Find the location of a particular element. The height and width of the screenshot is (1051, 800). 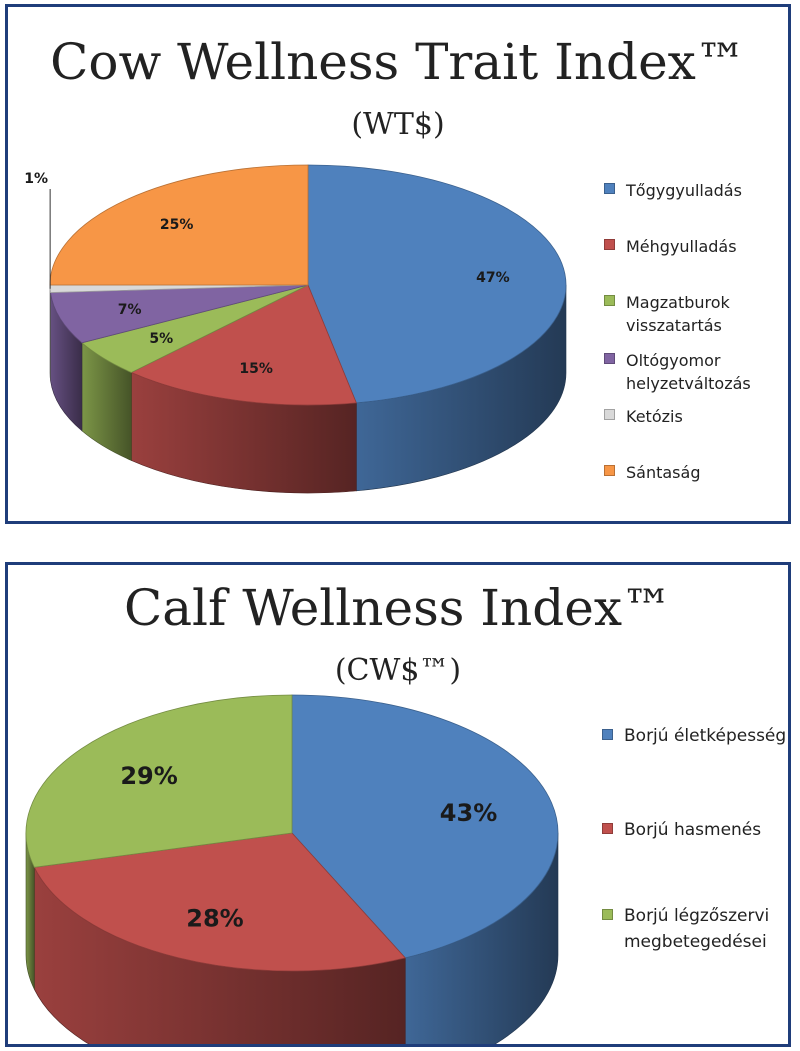

data-label: 25% is located at coordinates (177, 225).